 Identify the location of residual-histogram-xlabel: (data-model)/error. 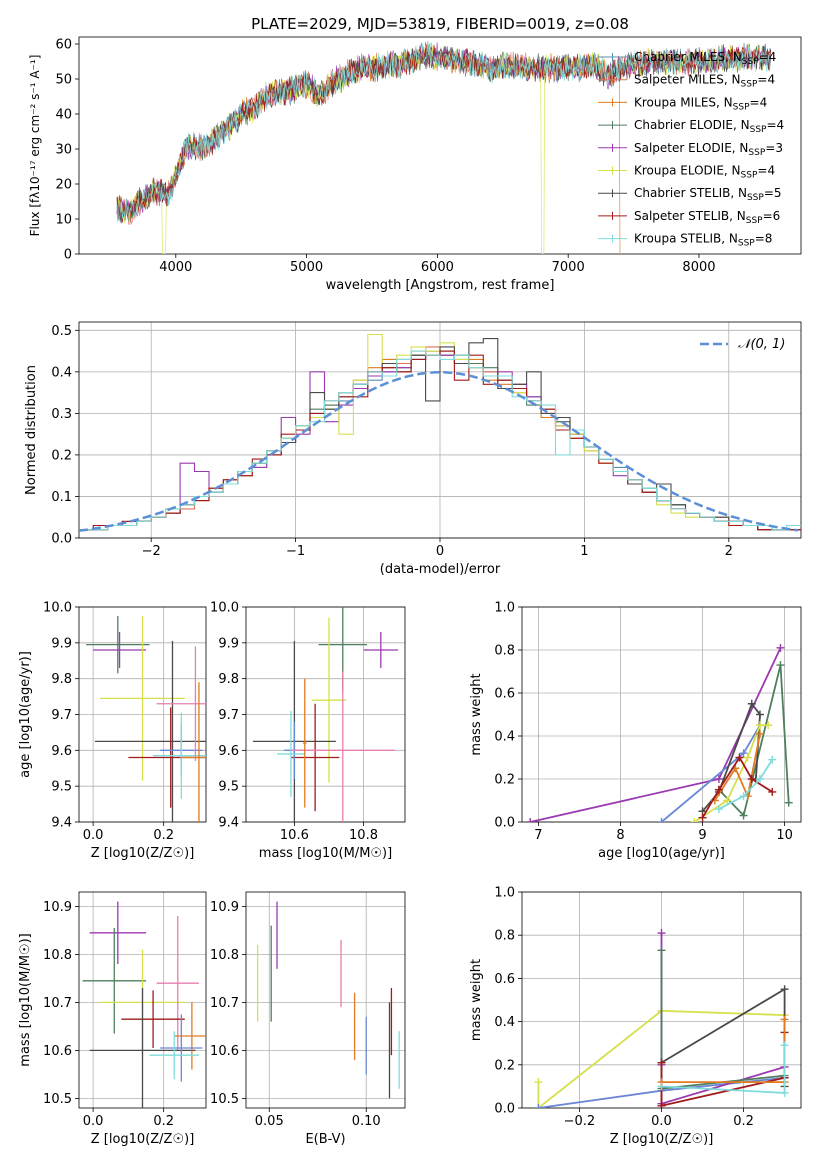
(440, 569).